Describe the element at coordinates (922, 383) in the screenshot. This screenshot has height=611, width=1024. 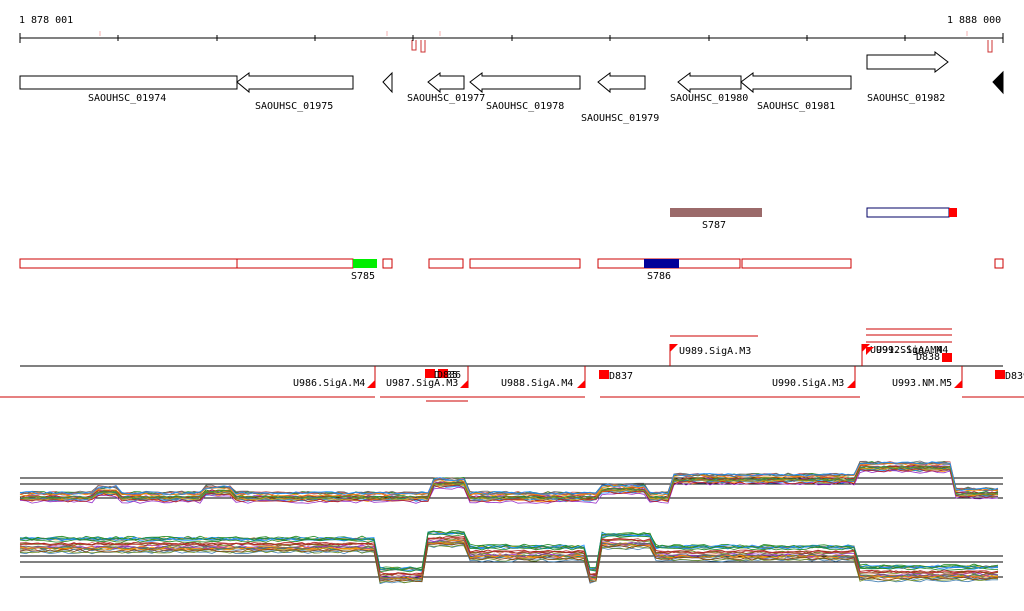
I see `promoter-label: U993.NM.M5` at that location.